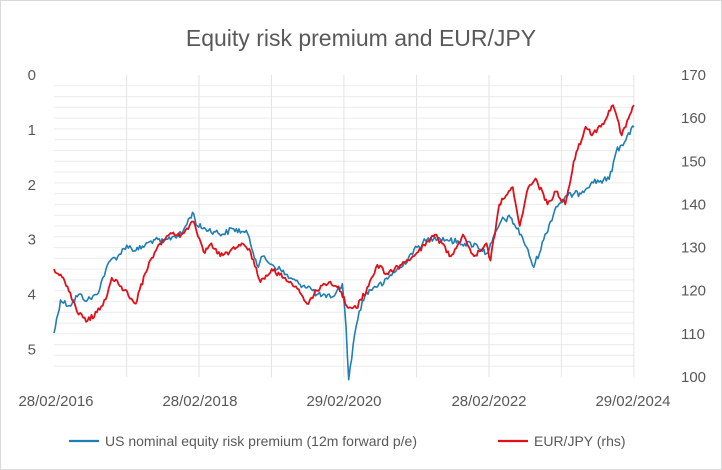  What do you see at coordinates (632, 401) in the screenshot?
I see `x-tick-label: 29/02/2024` at bounding box center [632, 401].